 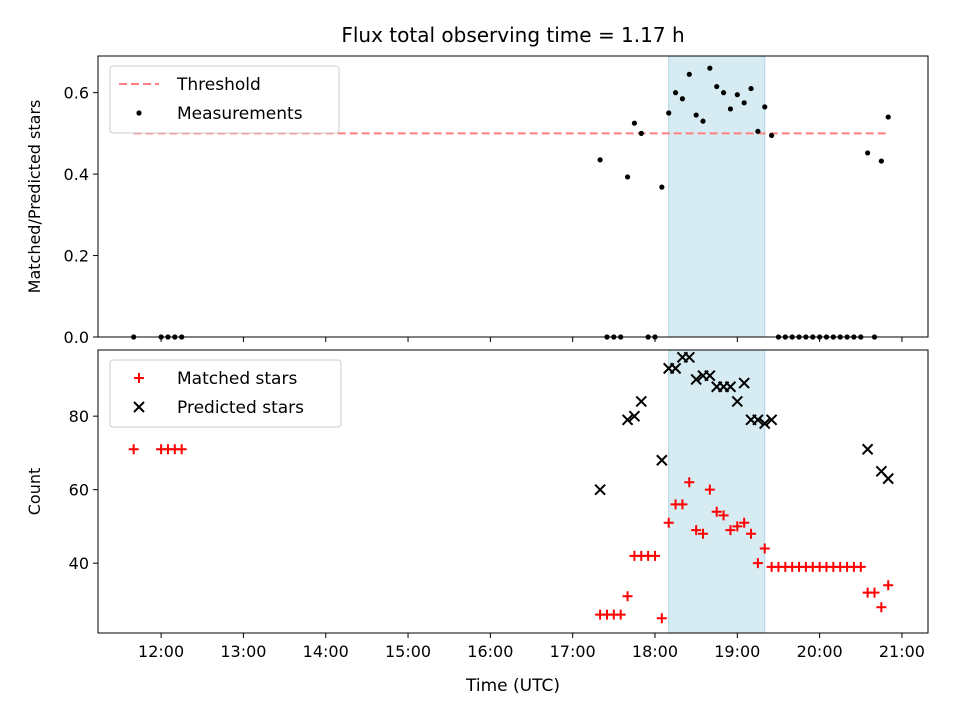 I want to click on series-predicted-stars, so click(x=744, y=423).